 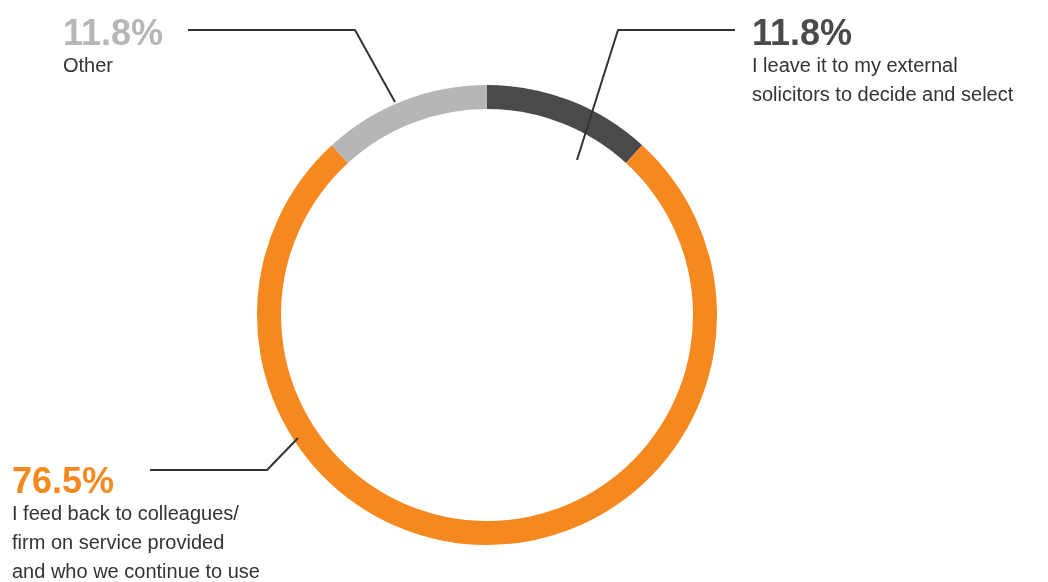 What do you see at coordinates (88, 65) in the screenshot?
I see `slice-label: Other` at bounding box center [88, 65].